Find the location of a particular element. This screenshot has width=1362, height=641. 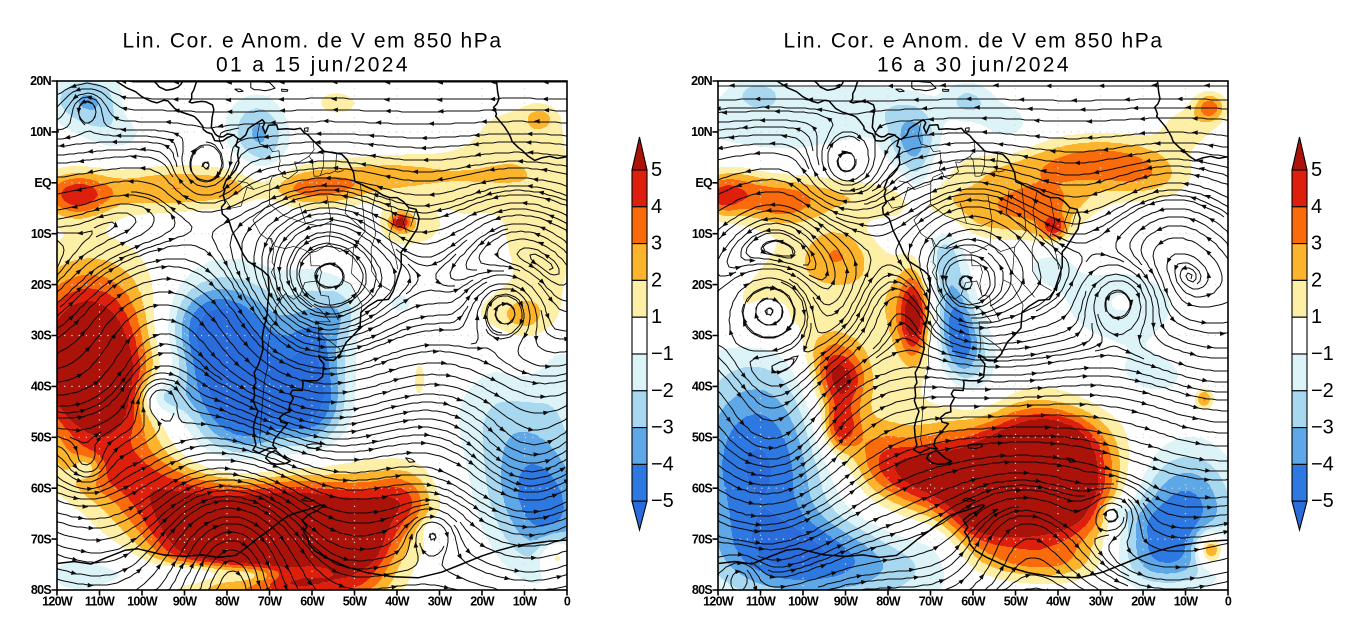

svg-text: 01 a 15 jun/2024 is located at coordinates (312, 65).